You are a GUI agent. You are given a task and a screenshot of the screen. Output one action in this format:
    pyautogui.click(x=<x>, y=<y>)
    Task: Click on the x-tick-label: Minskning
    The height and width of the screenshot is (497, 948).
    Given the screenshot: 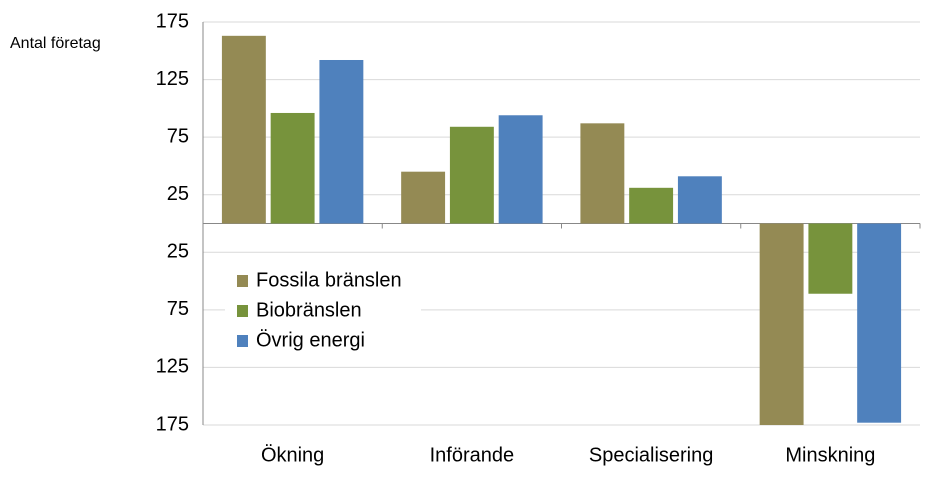 What is the action you would take?
    pyautogui.click(x=830, y=455)
    